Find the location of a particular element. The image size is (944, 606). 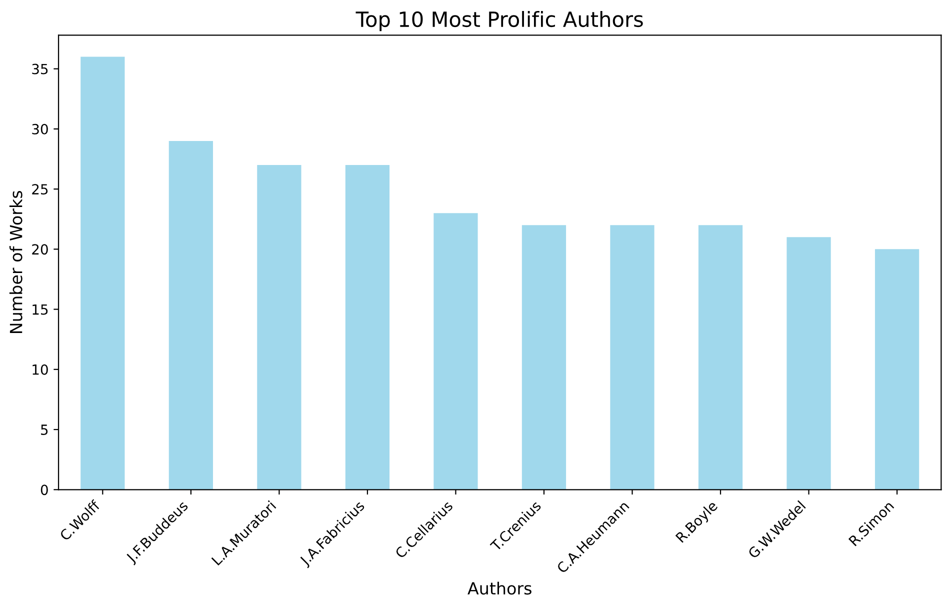

y-tick-label: 20 is located at coordinates (40, 249).